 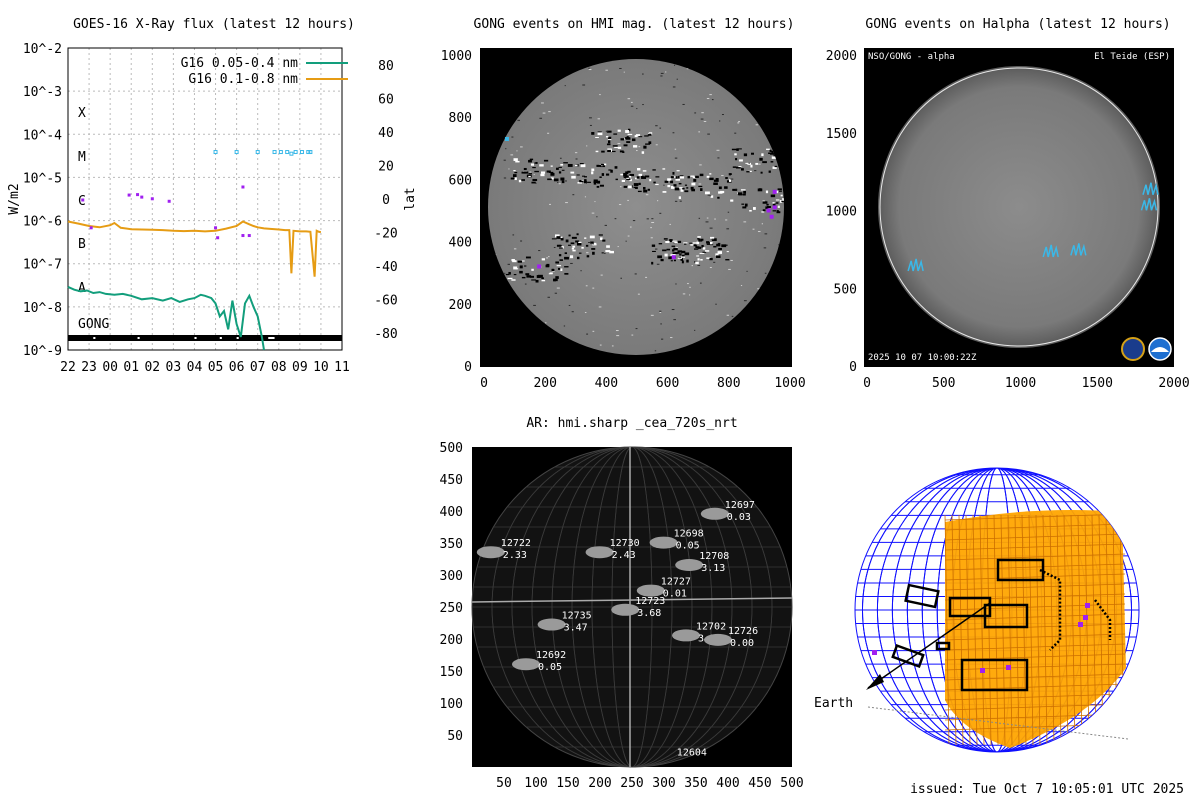 What do you see at coordinates (205, 338) in the screenshot?
I see `gong-coverage-band` at bounding box center [205, 338].